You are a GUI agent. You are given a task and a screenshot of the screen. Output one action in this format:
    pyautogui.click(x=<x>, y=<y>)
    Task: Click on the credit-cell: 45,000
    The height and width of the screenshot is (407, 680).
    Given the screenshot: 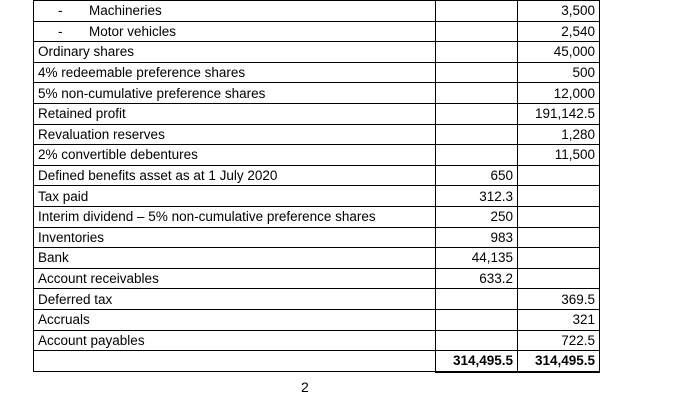 What is the action you would take?
    pyautogui.click(x=558, y=52)
    